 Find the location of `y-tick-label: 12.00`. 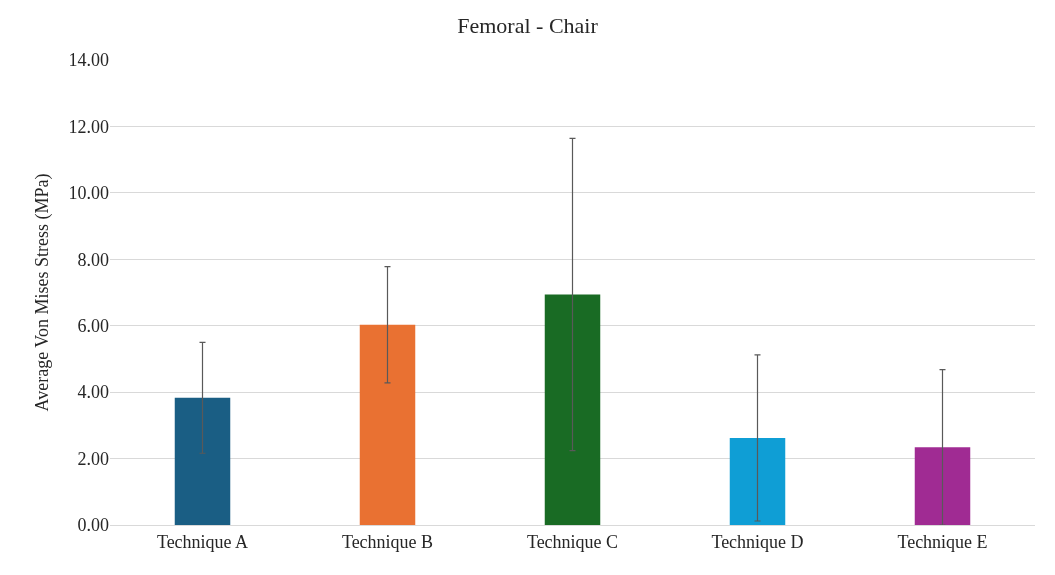

y-tick-label: 12.00 is located at coordinates (88, 126).